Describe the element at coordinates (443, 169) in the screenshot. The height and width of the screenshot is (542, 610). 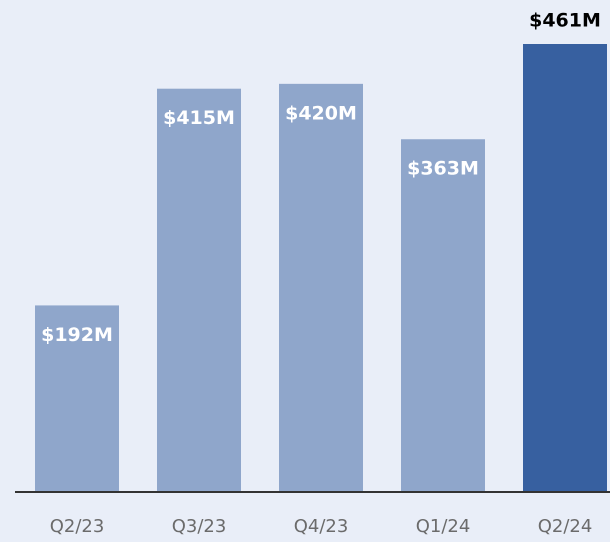
I see `data-label: $363M` at that location.